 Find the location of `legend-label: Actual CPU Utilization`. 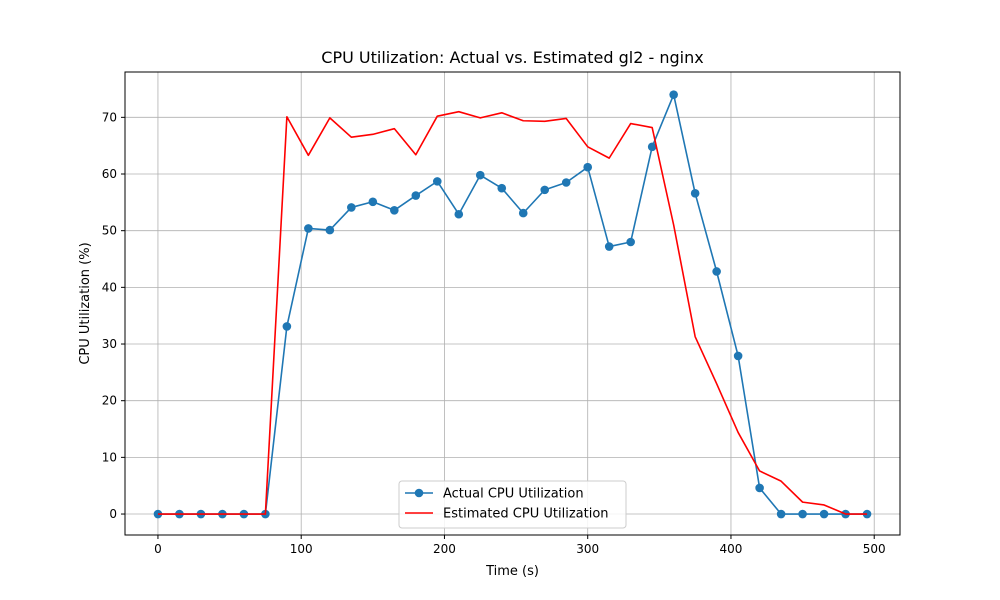

legend-label: Actual CPU Utilization is located at coordinates (513, 494).